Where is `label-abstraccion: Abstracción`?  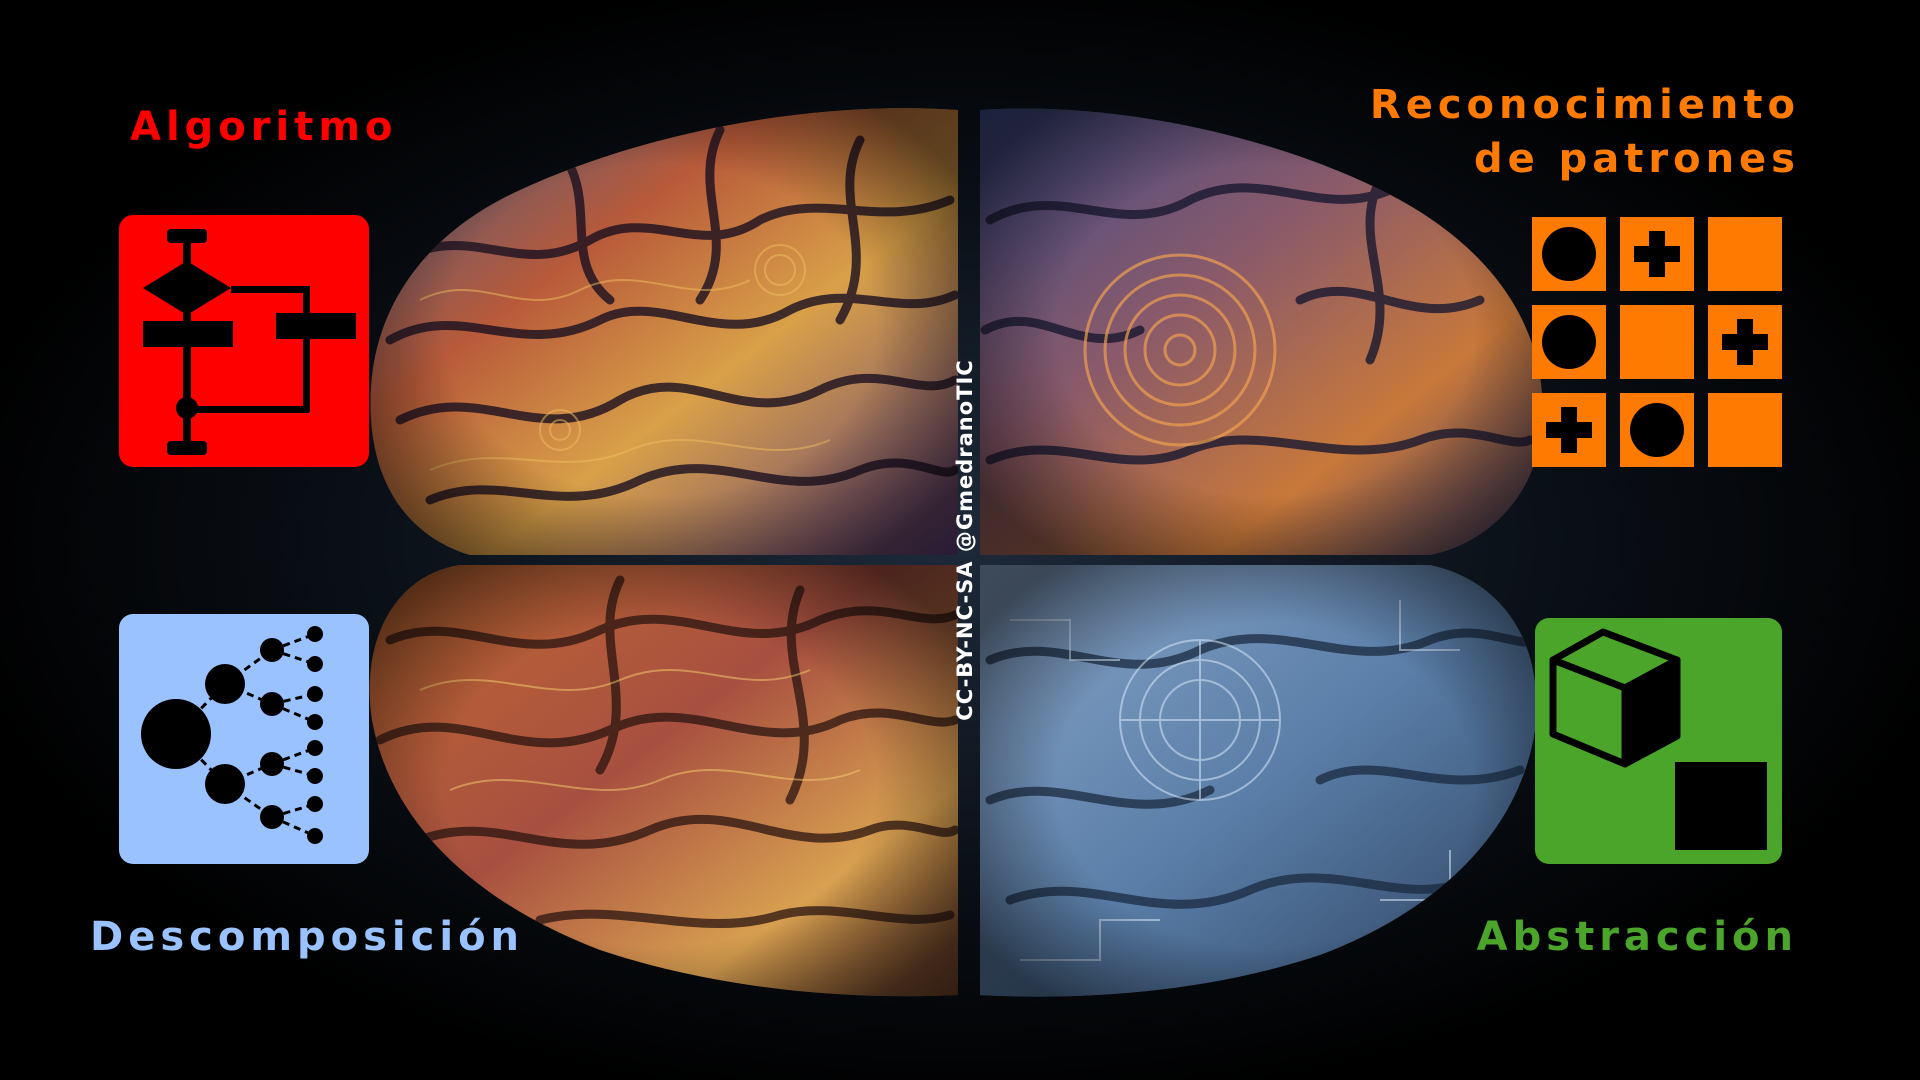
label-abstraccion: Abstracción is located at coordinates (1637, 937).